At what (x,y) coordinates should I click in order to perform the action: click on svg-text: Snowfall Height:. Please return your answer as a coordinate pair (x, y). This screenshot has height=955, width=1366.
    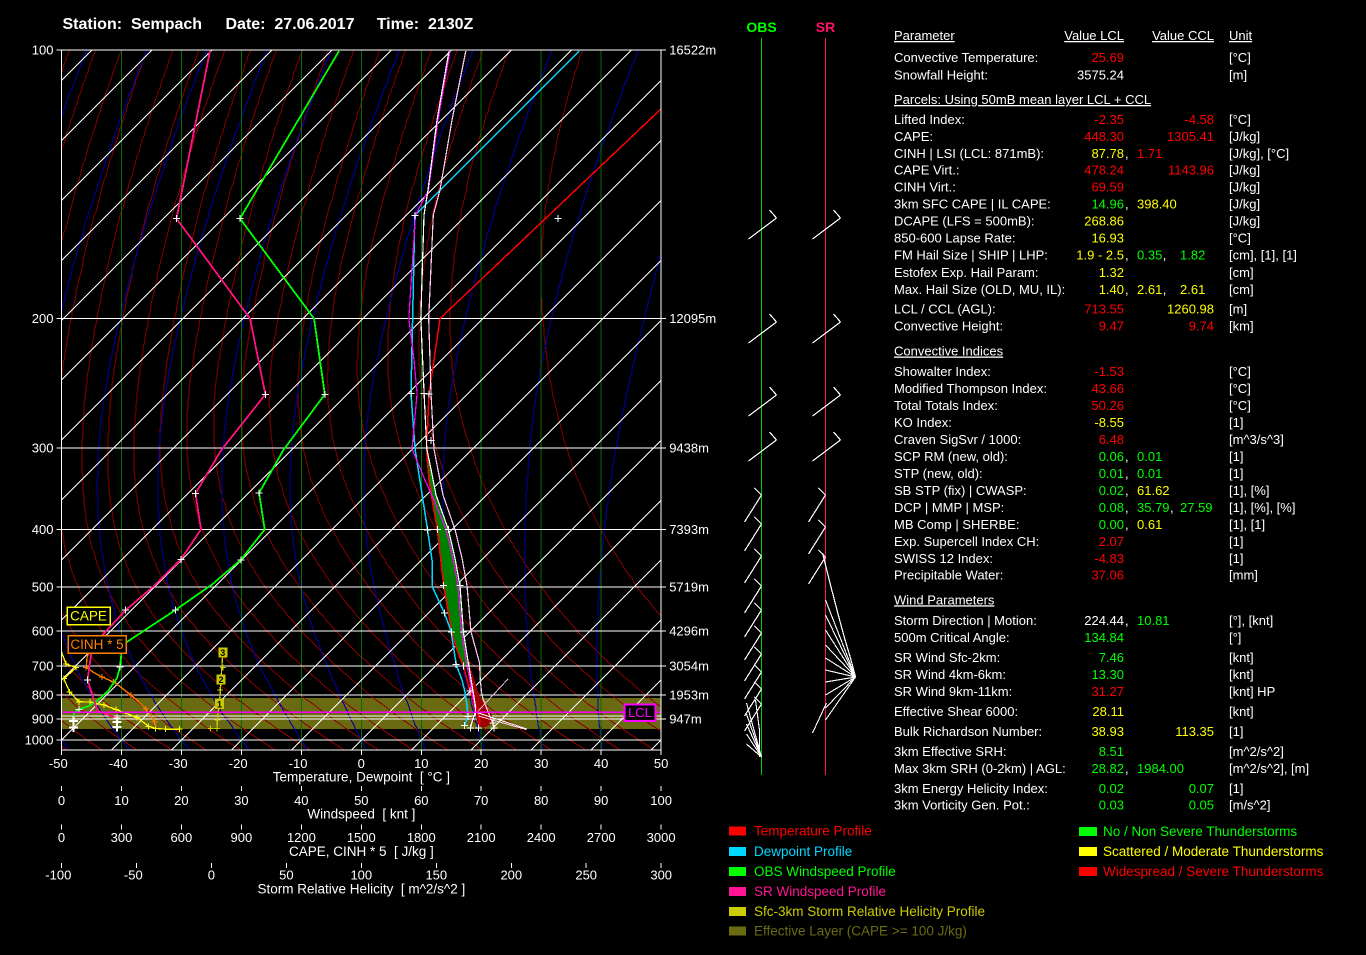
    Looking at the image, I should click on (941, 74).